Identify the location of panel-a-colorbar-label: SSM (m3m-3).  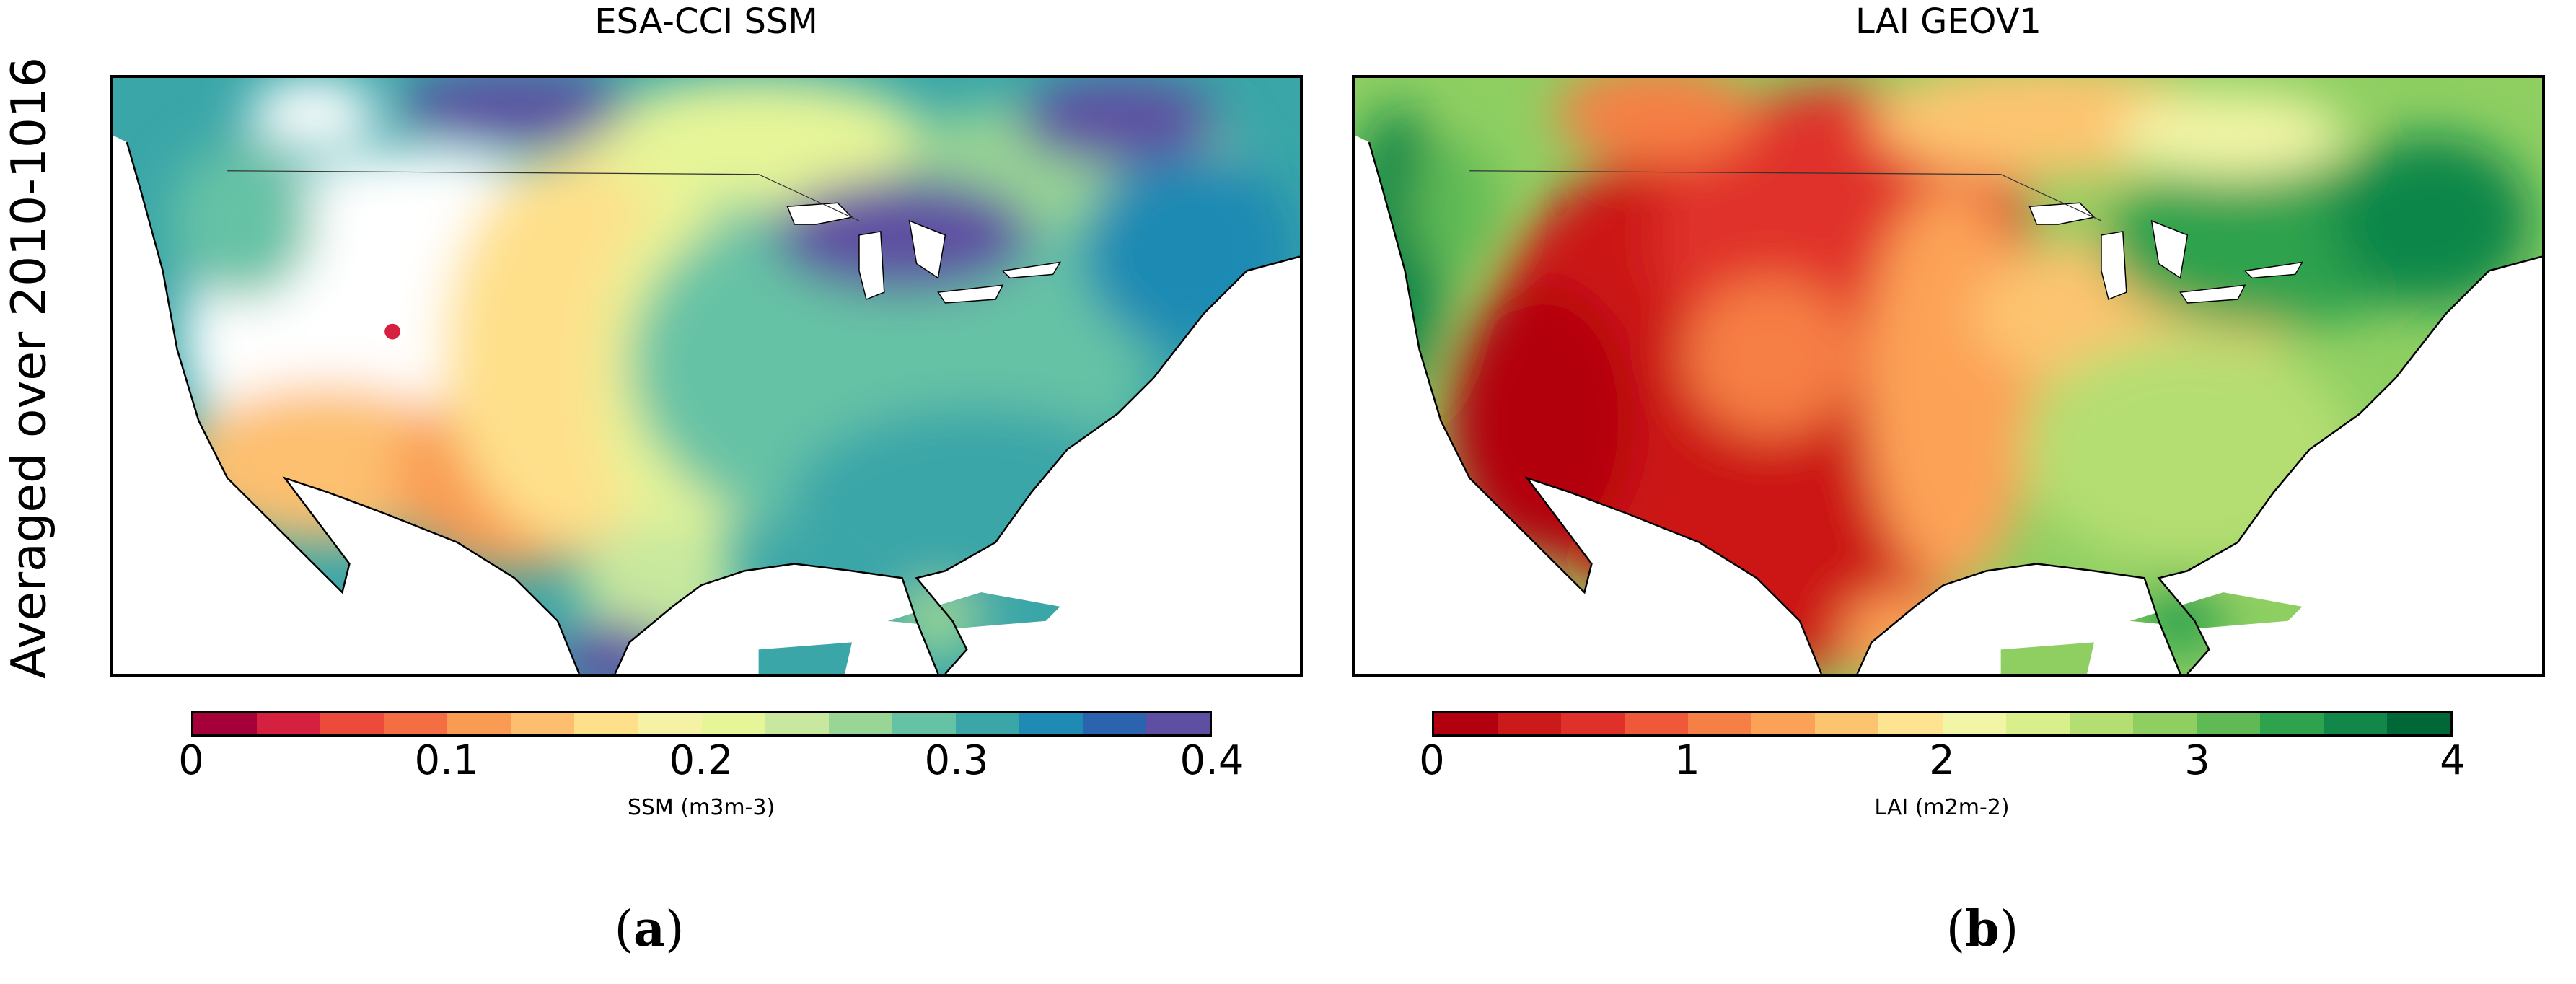
(701, 808).